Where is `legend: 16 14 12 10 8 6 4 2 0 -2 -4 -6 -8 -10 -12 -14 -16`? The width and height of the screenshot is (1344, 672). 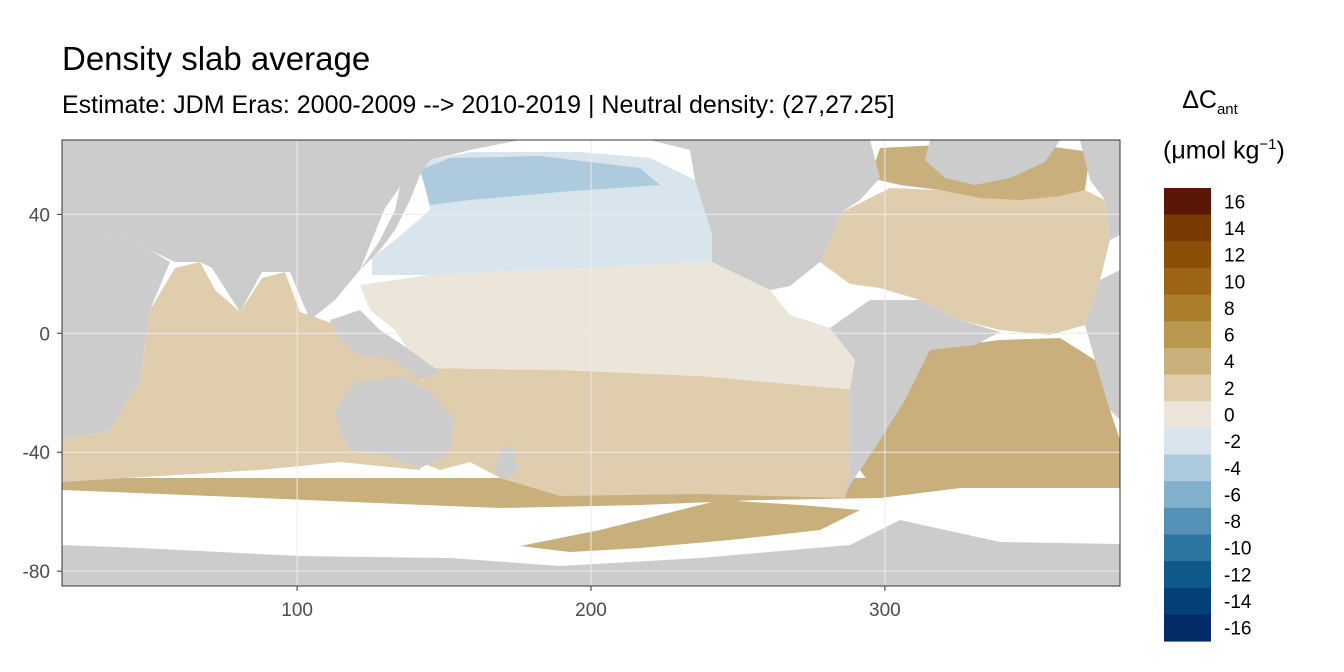 legend: 16 14 12 10 8 6 4 2 0 -2 -4 -6 -8 -10 -12 -14 -16 is located at coordinates (1208, 415).